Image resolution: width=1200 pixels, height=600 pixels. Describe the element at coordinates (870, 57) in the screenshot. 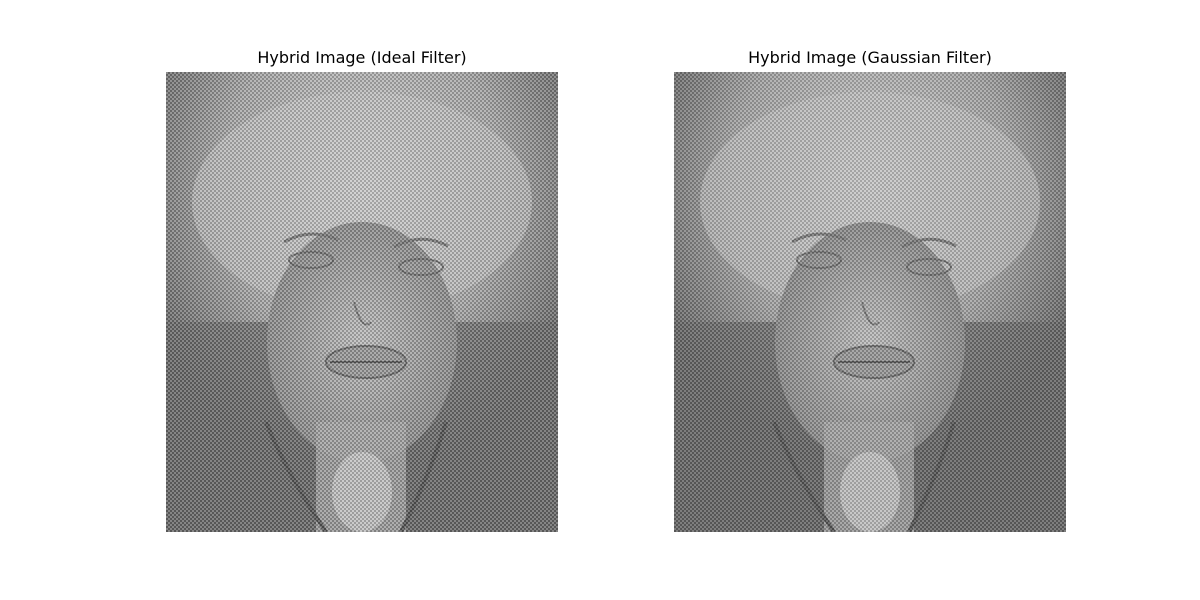

I see `panel-title-gaussian: Hybrid Image (Gaussian Filter)` at that location.